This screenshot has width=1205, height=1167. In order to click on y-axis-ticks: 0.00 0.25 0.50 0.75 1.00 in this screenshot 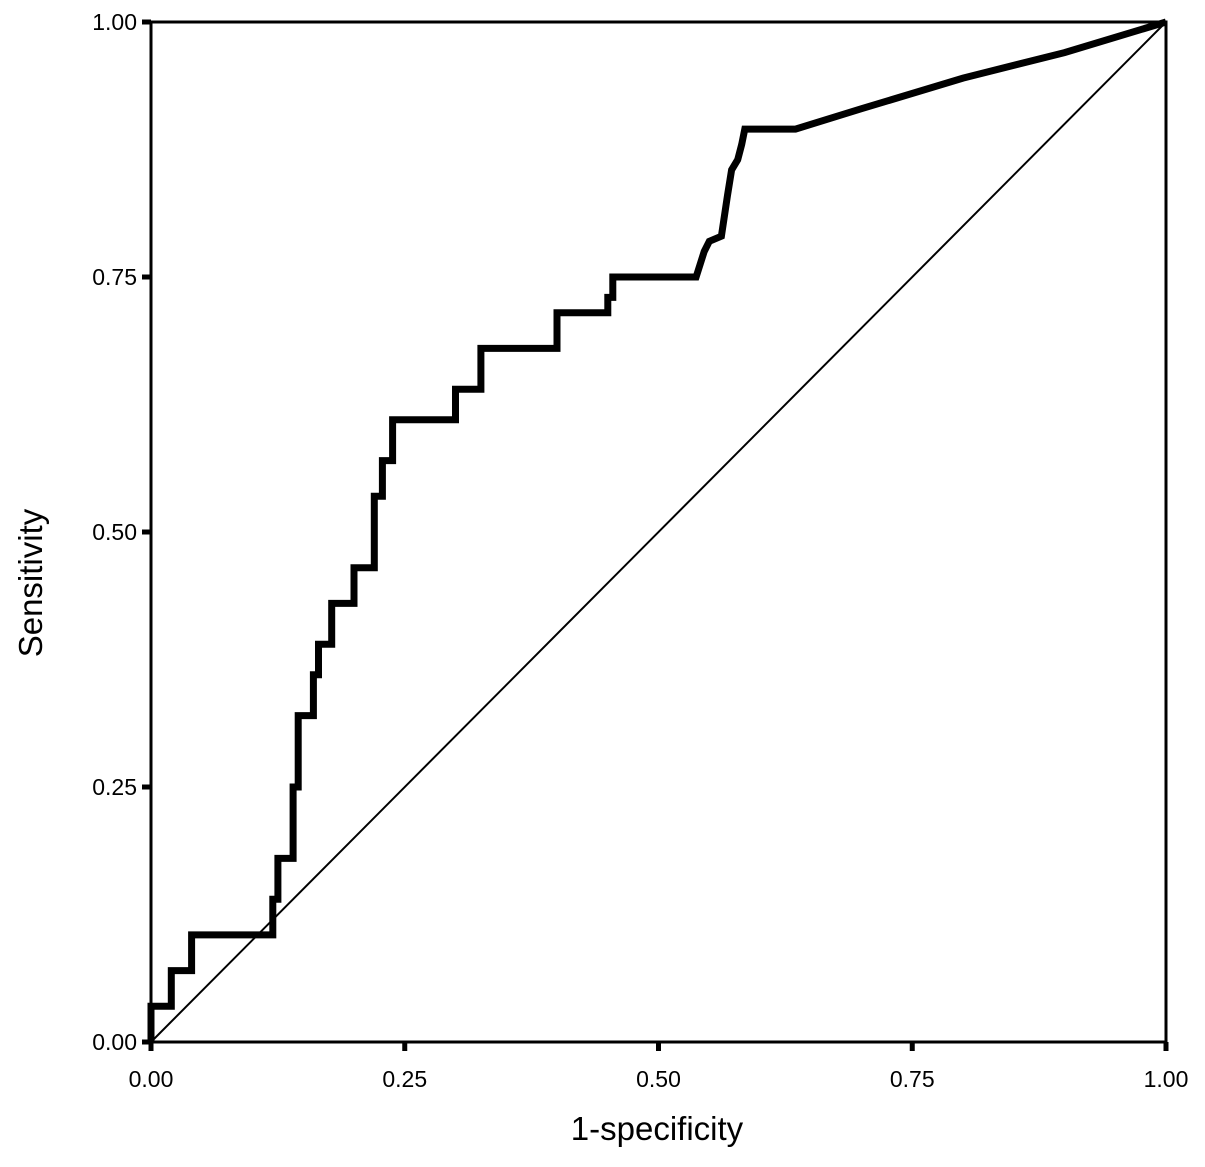, I will do `click(121, 532)`.